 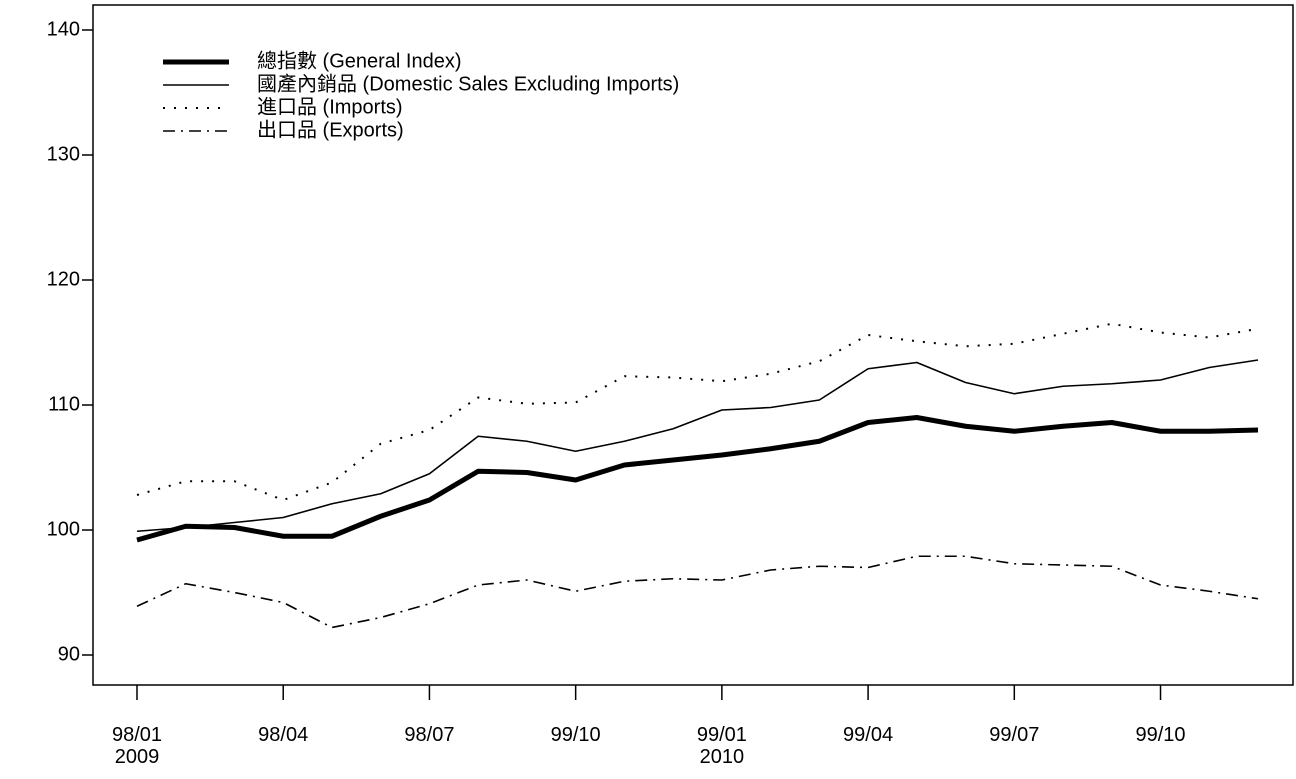 I want to click on y-tick-label: 120, so click(x=63, y=279).